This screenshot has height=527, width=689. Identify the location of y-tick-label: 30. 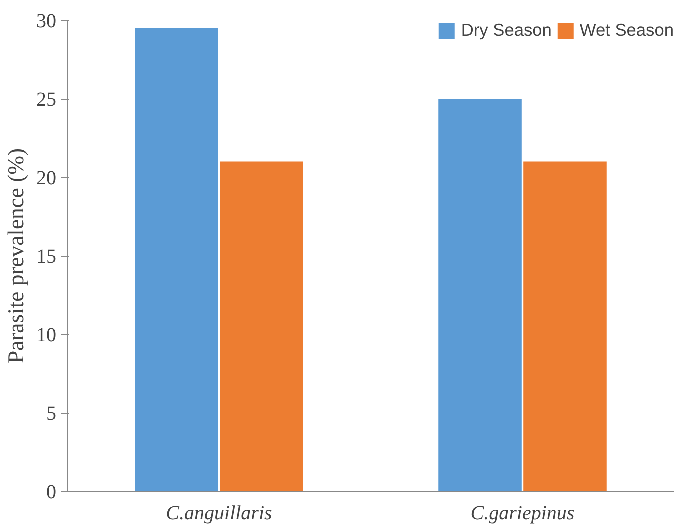
(46, 21).